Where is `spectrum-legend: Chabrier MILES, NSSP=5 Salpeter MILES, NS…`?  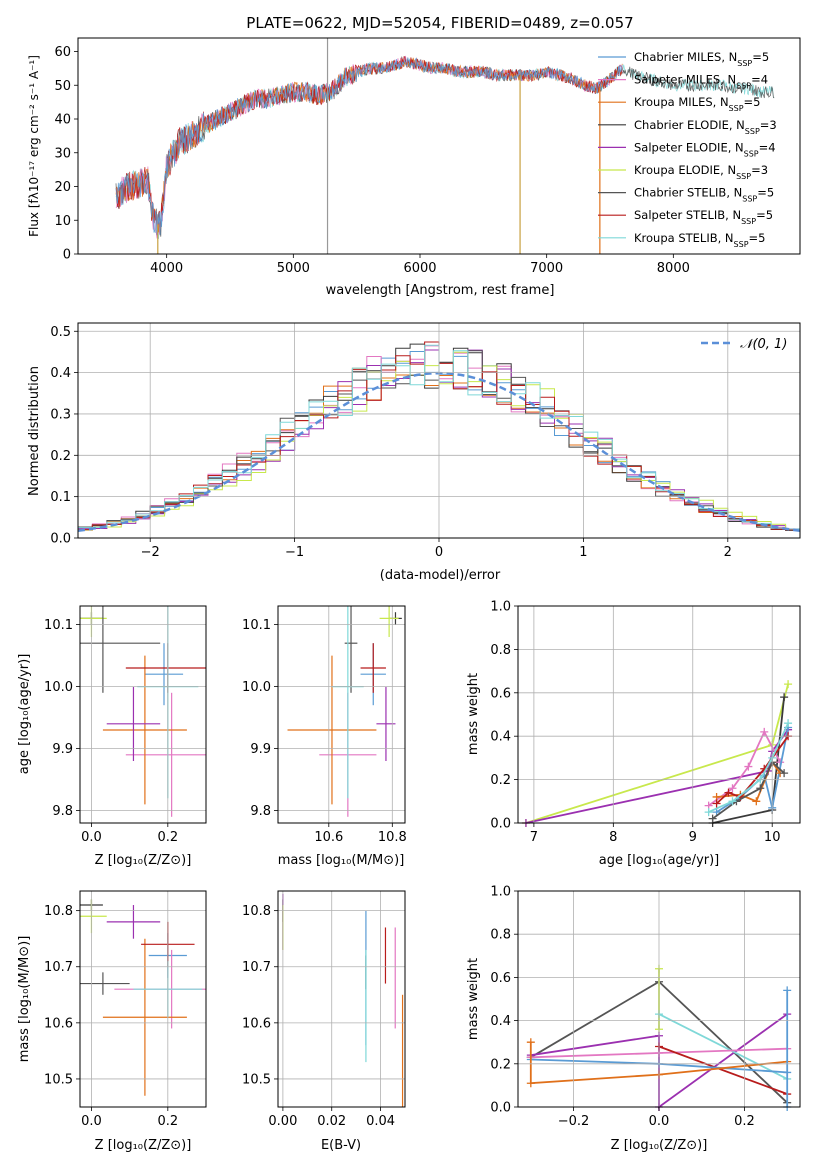 spectrum-legend: Chabrier MILES, NSSP=5 Salpeter MILES, NS… is located at coordinates (687, 149).